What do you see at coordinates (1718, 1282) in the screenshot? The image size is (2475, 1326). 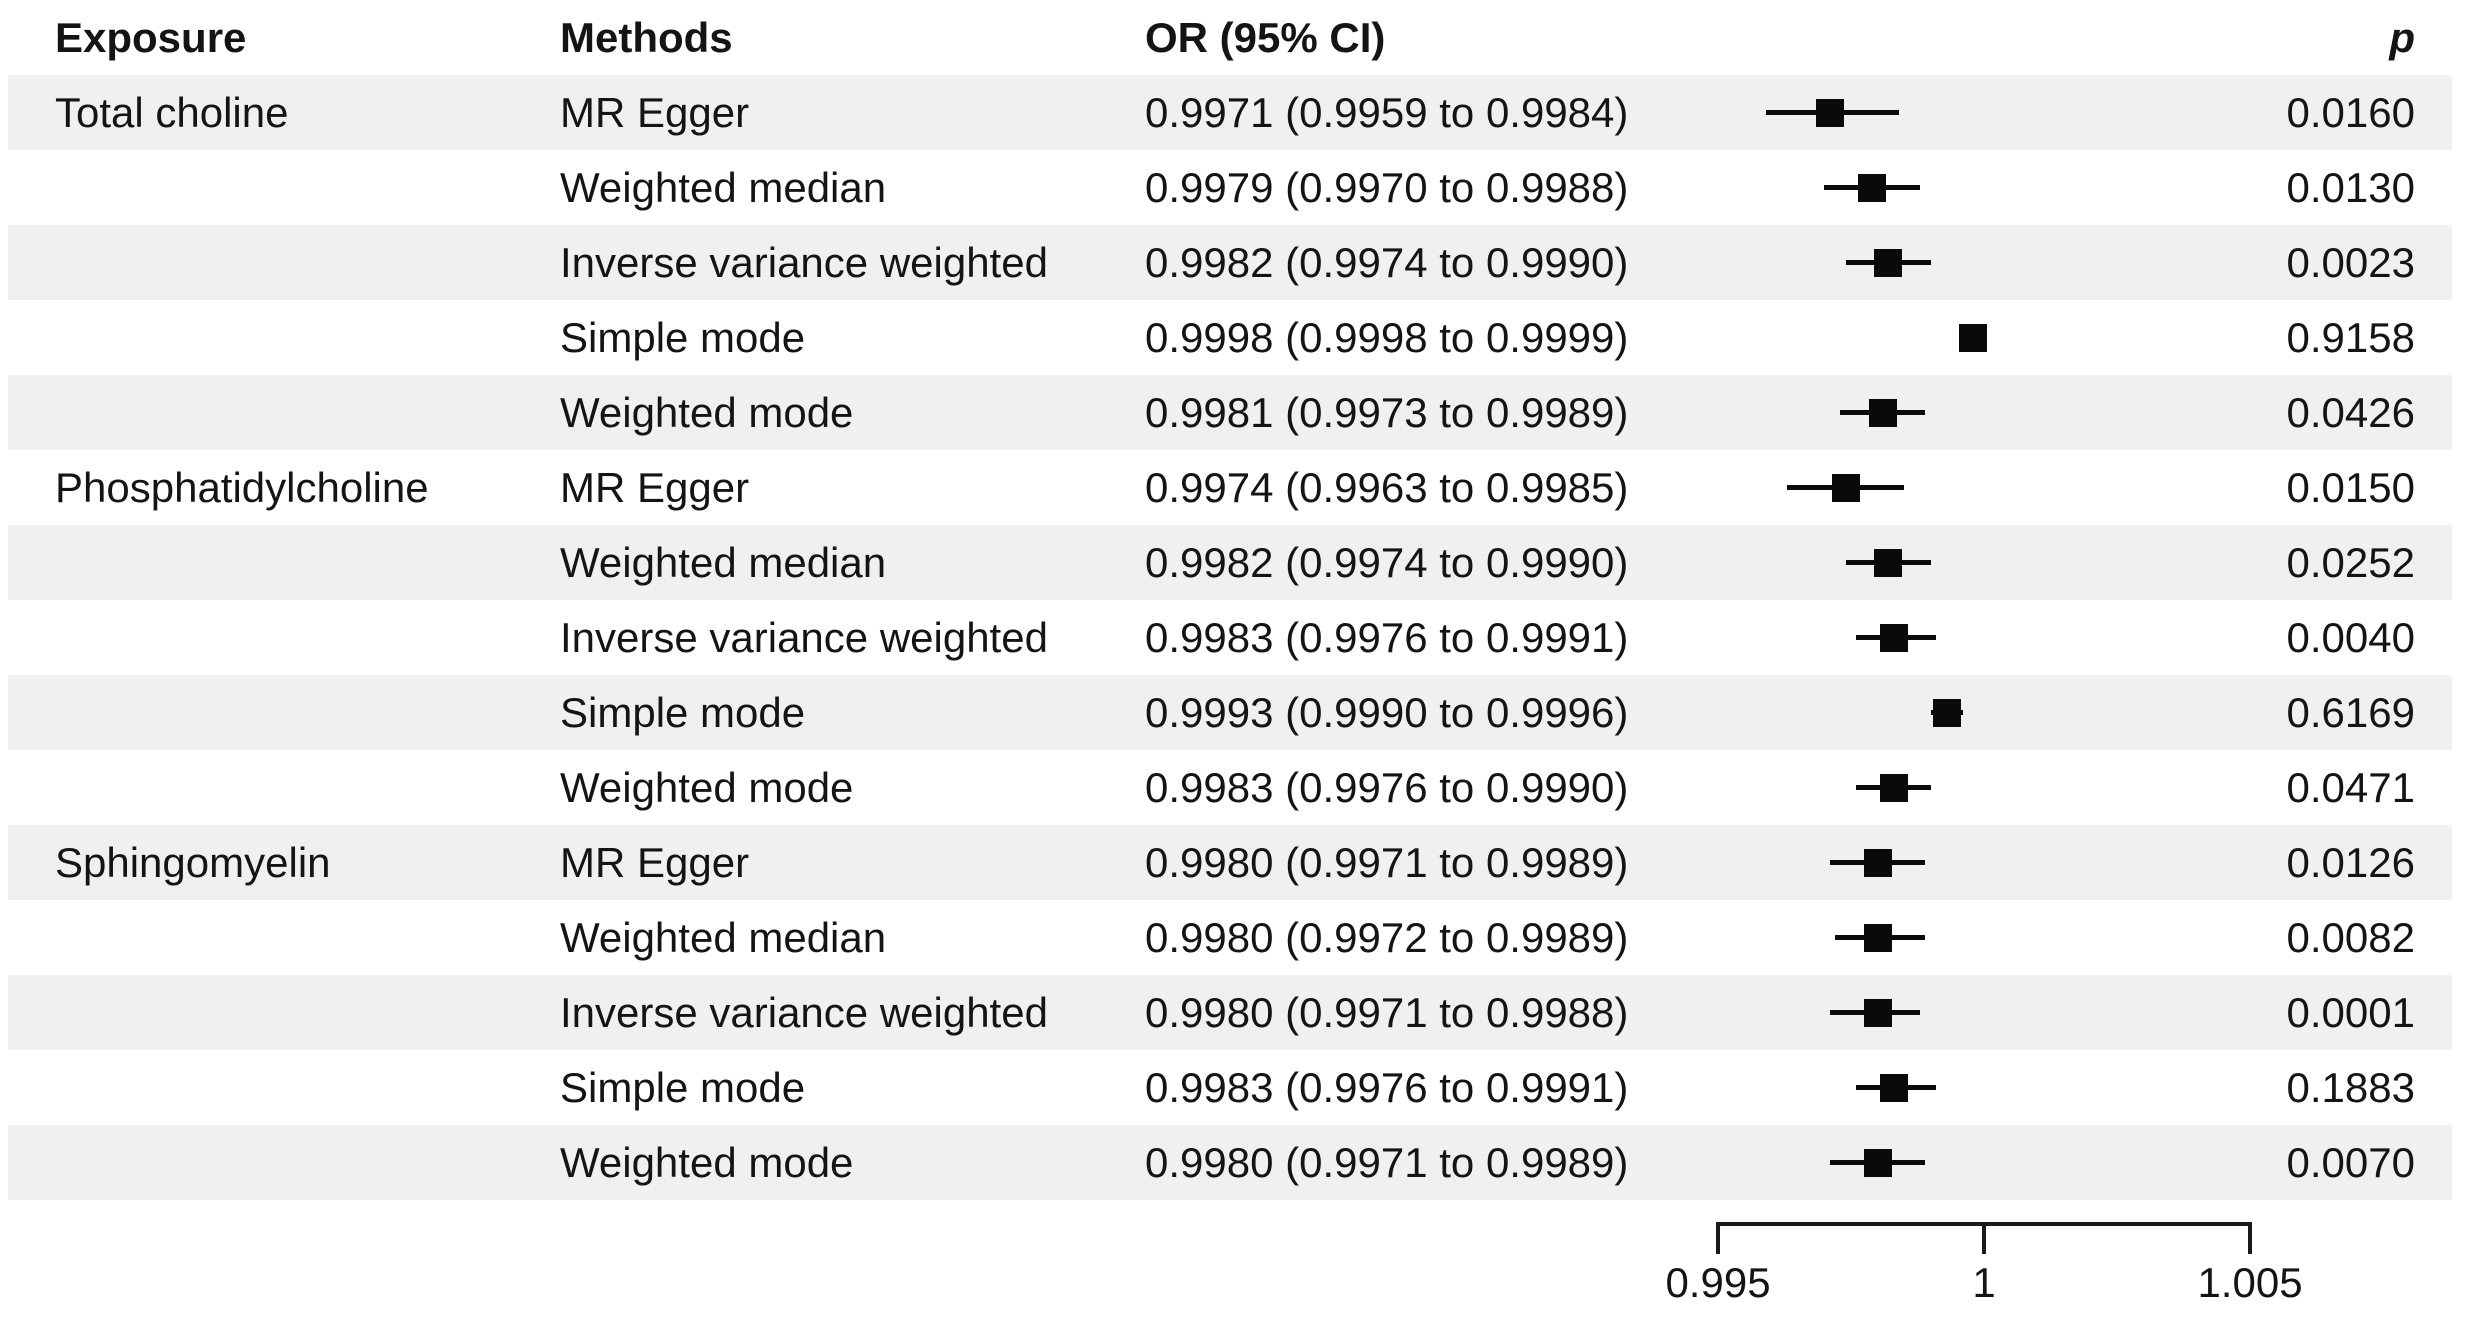 I see `x-axis-tick-label: 0.995` at bounding box center [1718, 1282].